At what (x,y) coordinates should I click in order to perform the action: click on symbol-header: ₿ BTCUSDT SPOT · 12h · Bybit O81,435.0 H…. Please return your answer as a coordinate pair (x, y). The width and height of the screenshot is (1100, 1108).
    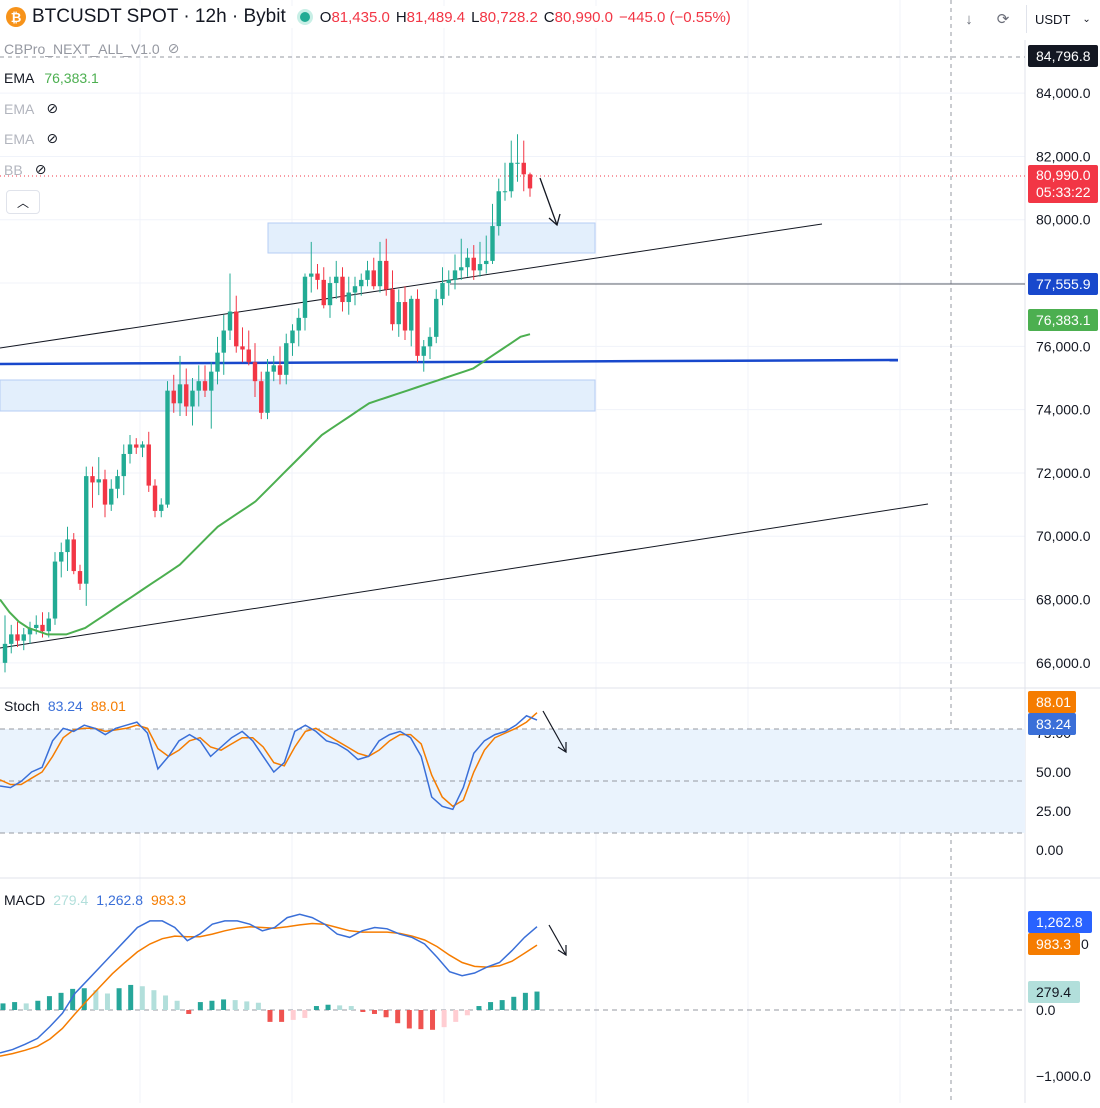
    Looking at the image, I should click on (371, 17).